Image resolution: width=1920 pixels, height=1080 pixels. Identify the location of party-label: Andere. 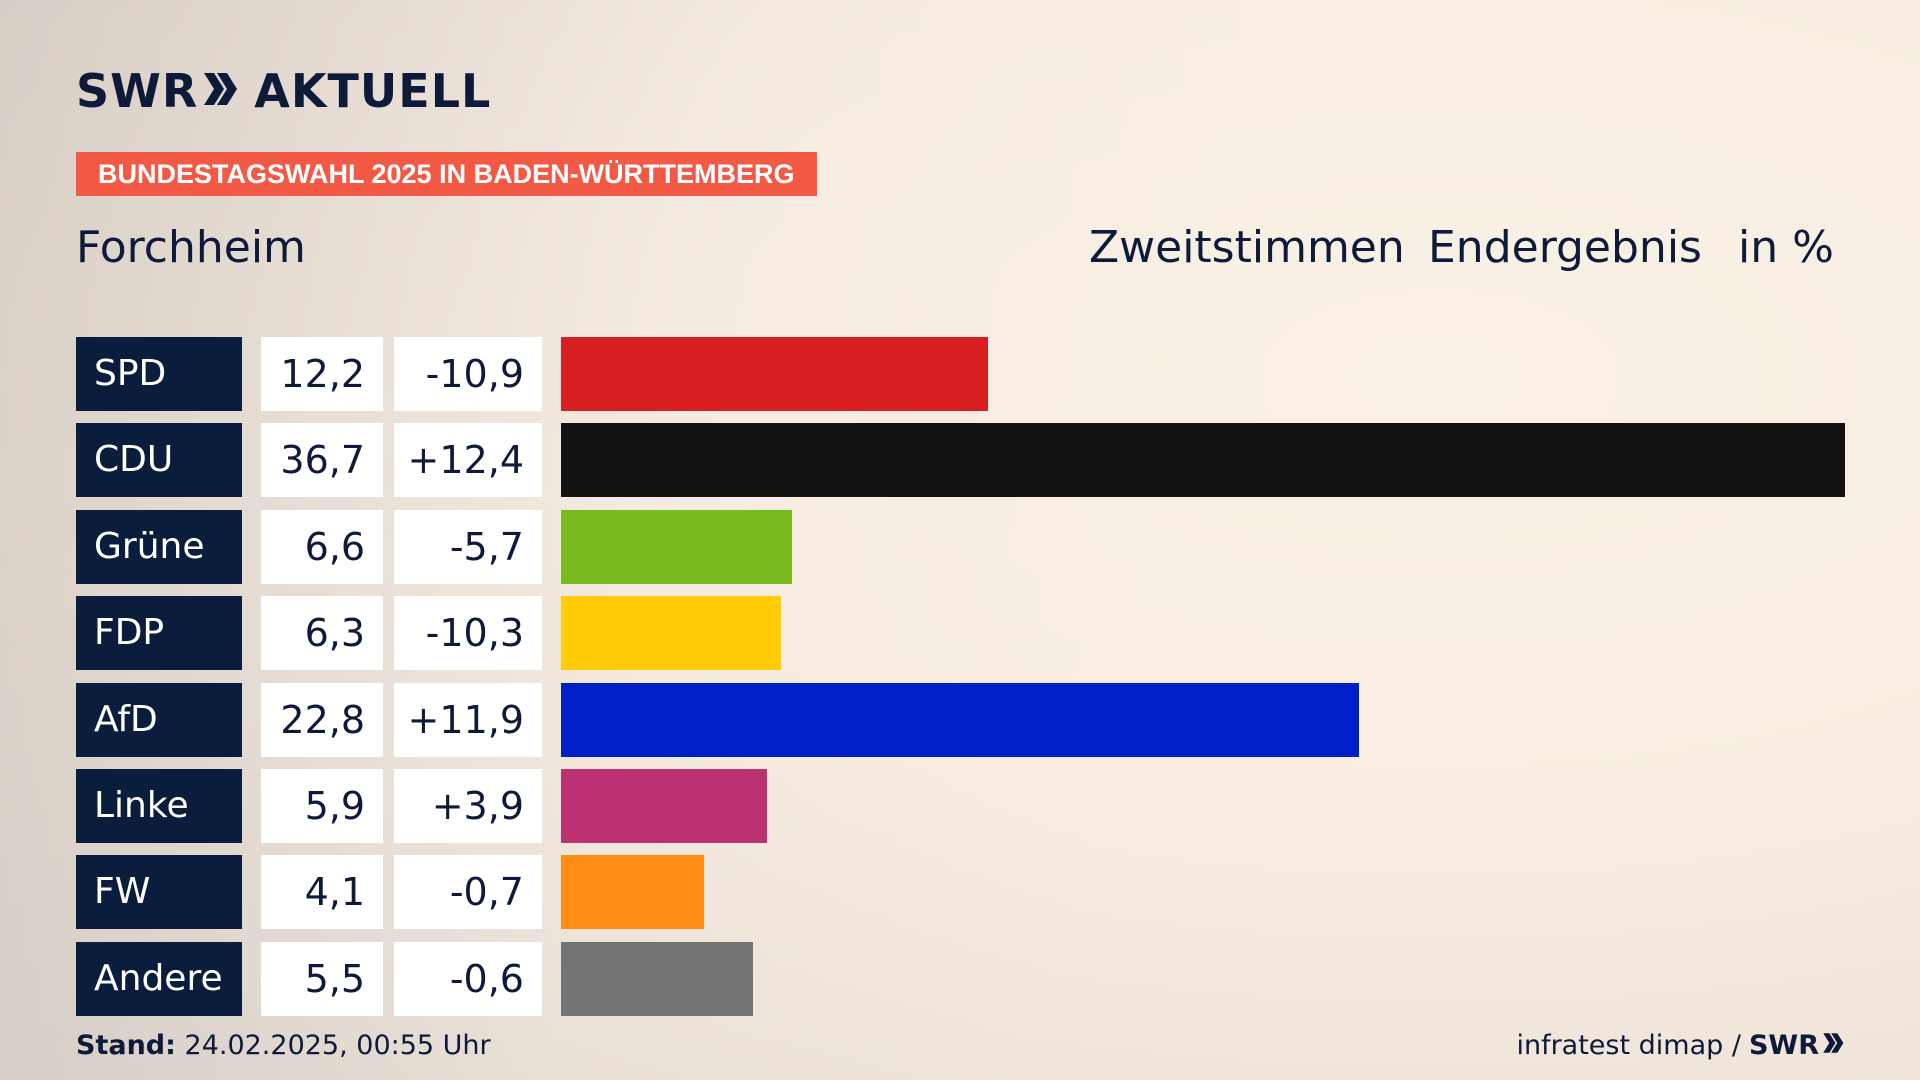
(159, 978).